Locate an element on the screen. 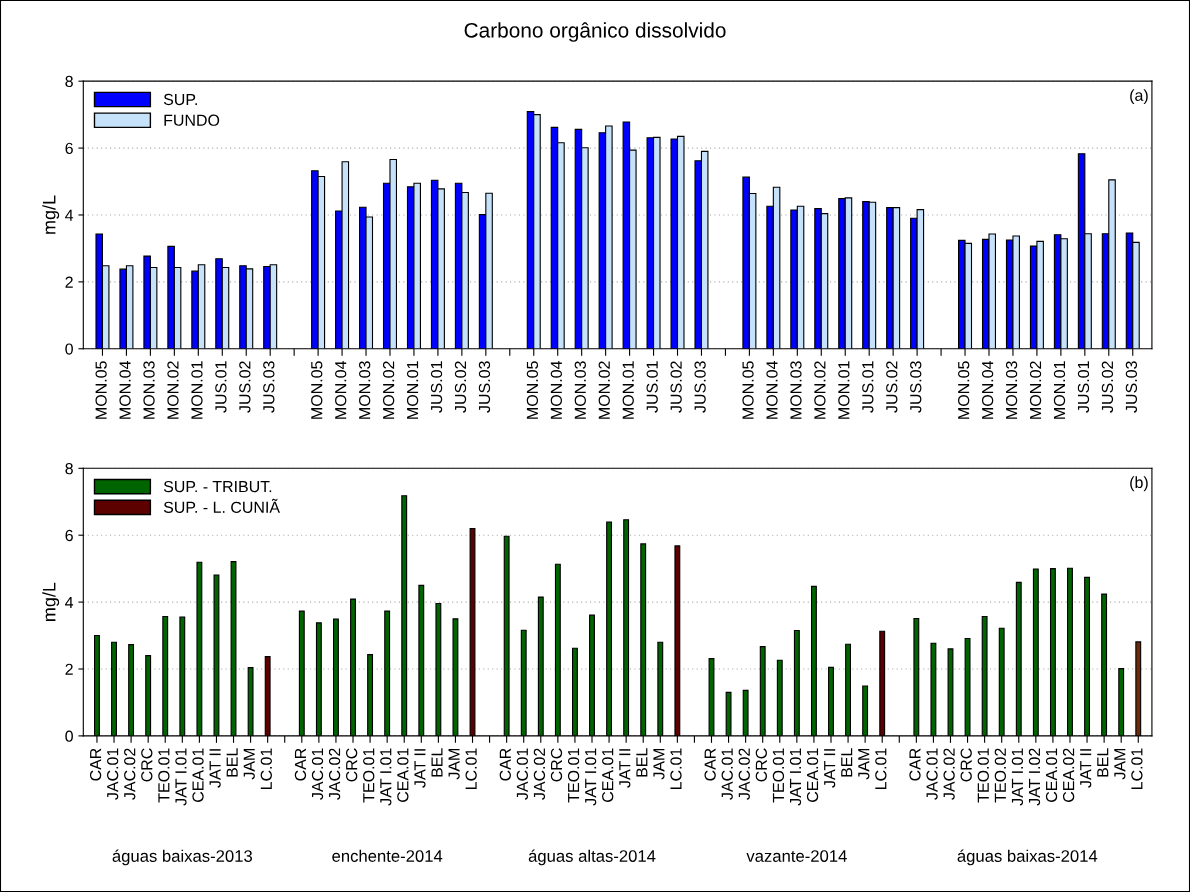 This screenshot has width=1190, height=892. chart-title: Carbono orgânico dissolvido is located at coordinates (595, 32).